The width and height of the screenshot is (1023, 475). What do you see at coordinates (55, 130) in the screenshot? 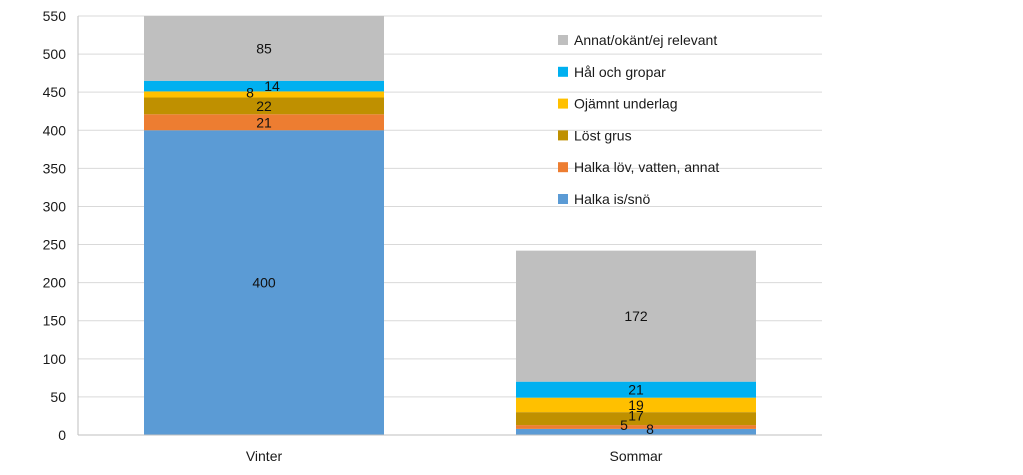
I see `y-tick-label: 400` at bounding box center [55, 130].